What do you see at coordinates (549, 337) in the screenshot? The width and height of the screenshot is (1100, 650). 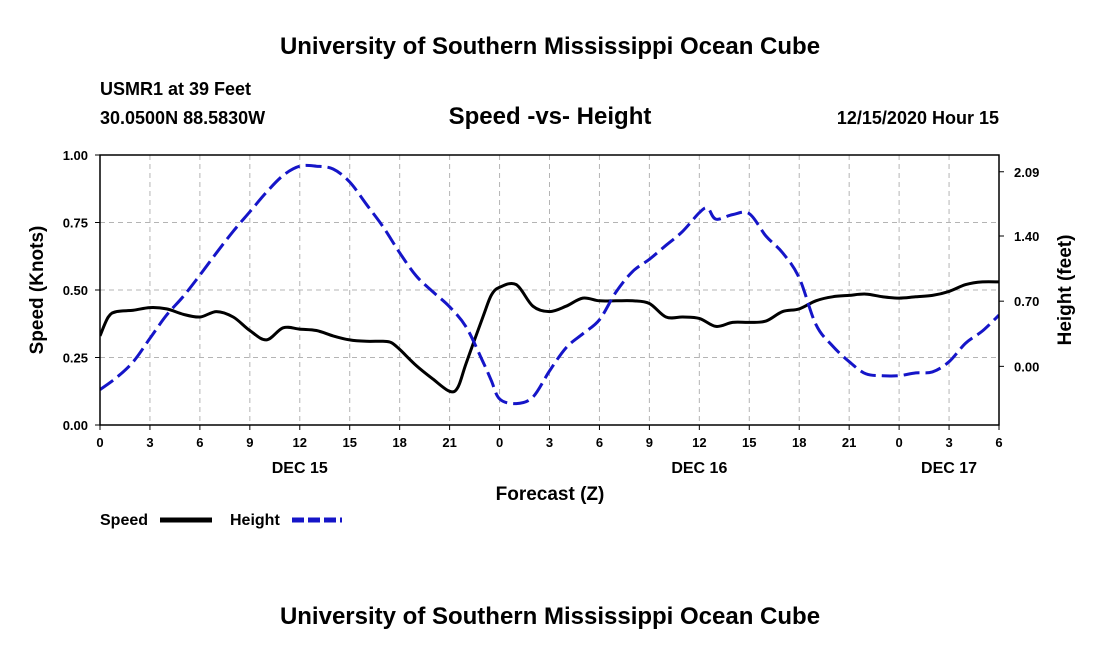 I see `series-line-speed` at bounding box center [549, 337].